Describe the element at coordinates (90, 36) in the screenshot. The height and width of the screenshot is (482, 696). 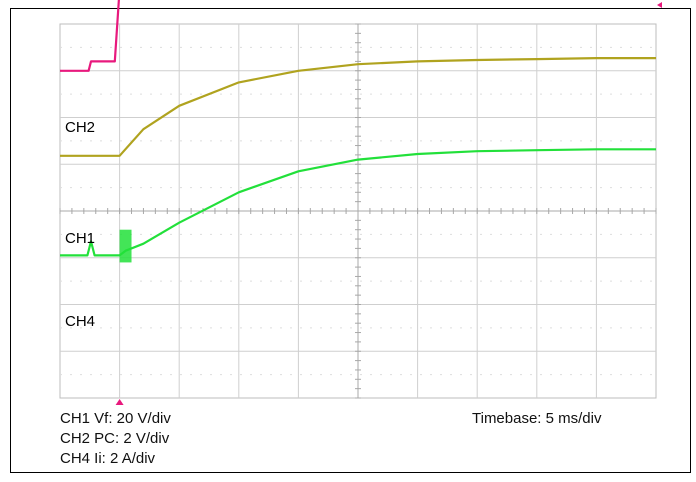
I see `ch2-trace` at that location.